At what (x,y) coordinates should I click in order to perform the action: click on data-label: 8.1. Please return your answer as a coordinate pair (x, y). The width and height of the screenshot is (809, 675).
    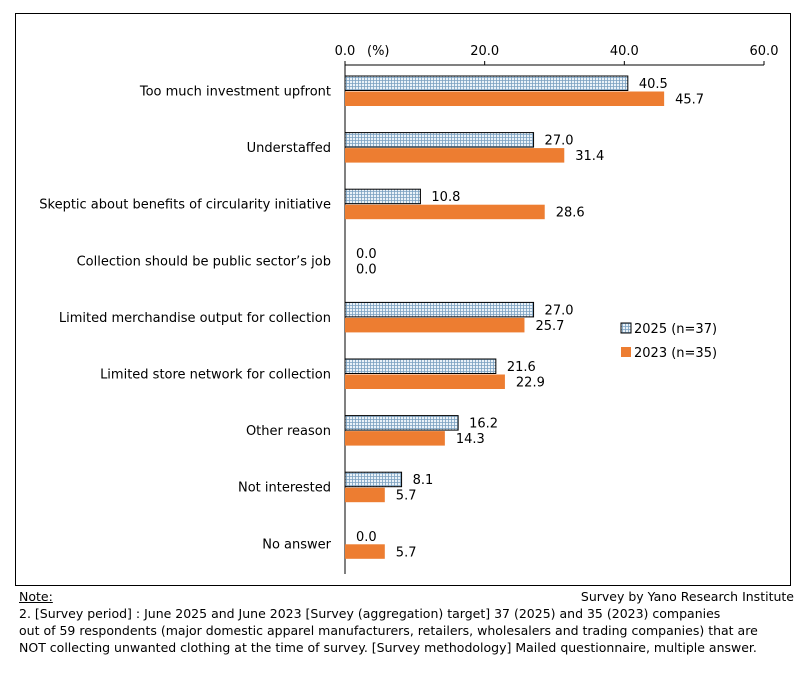
    Looking at the image, I should click on (423, 480).